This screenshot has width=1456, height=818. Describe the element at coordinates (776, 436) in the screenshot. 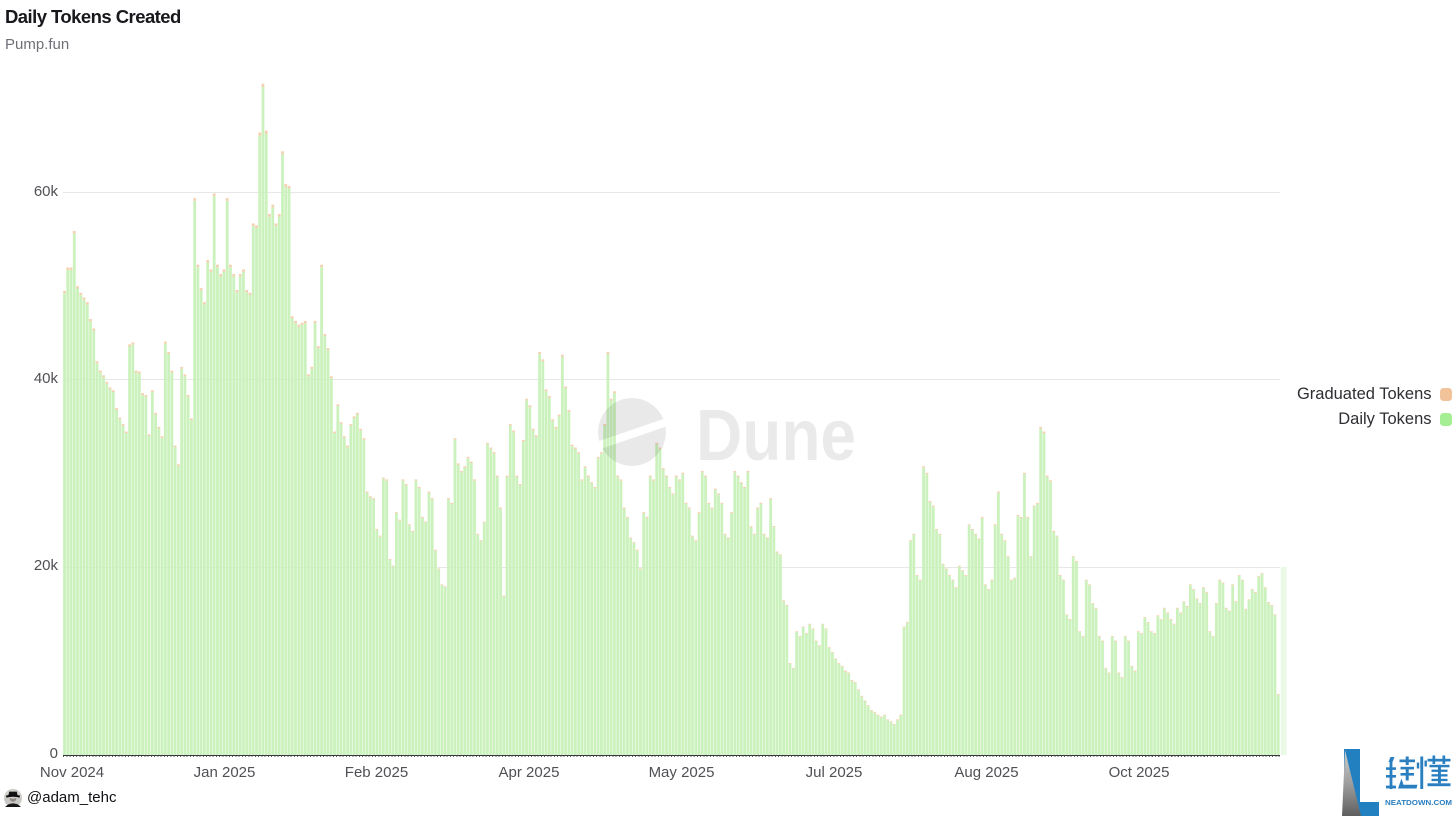

I see `svg-text: Dune` at that location.